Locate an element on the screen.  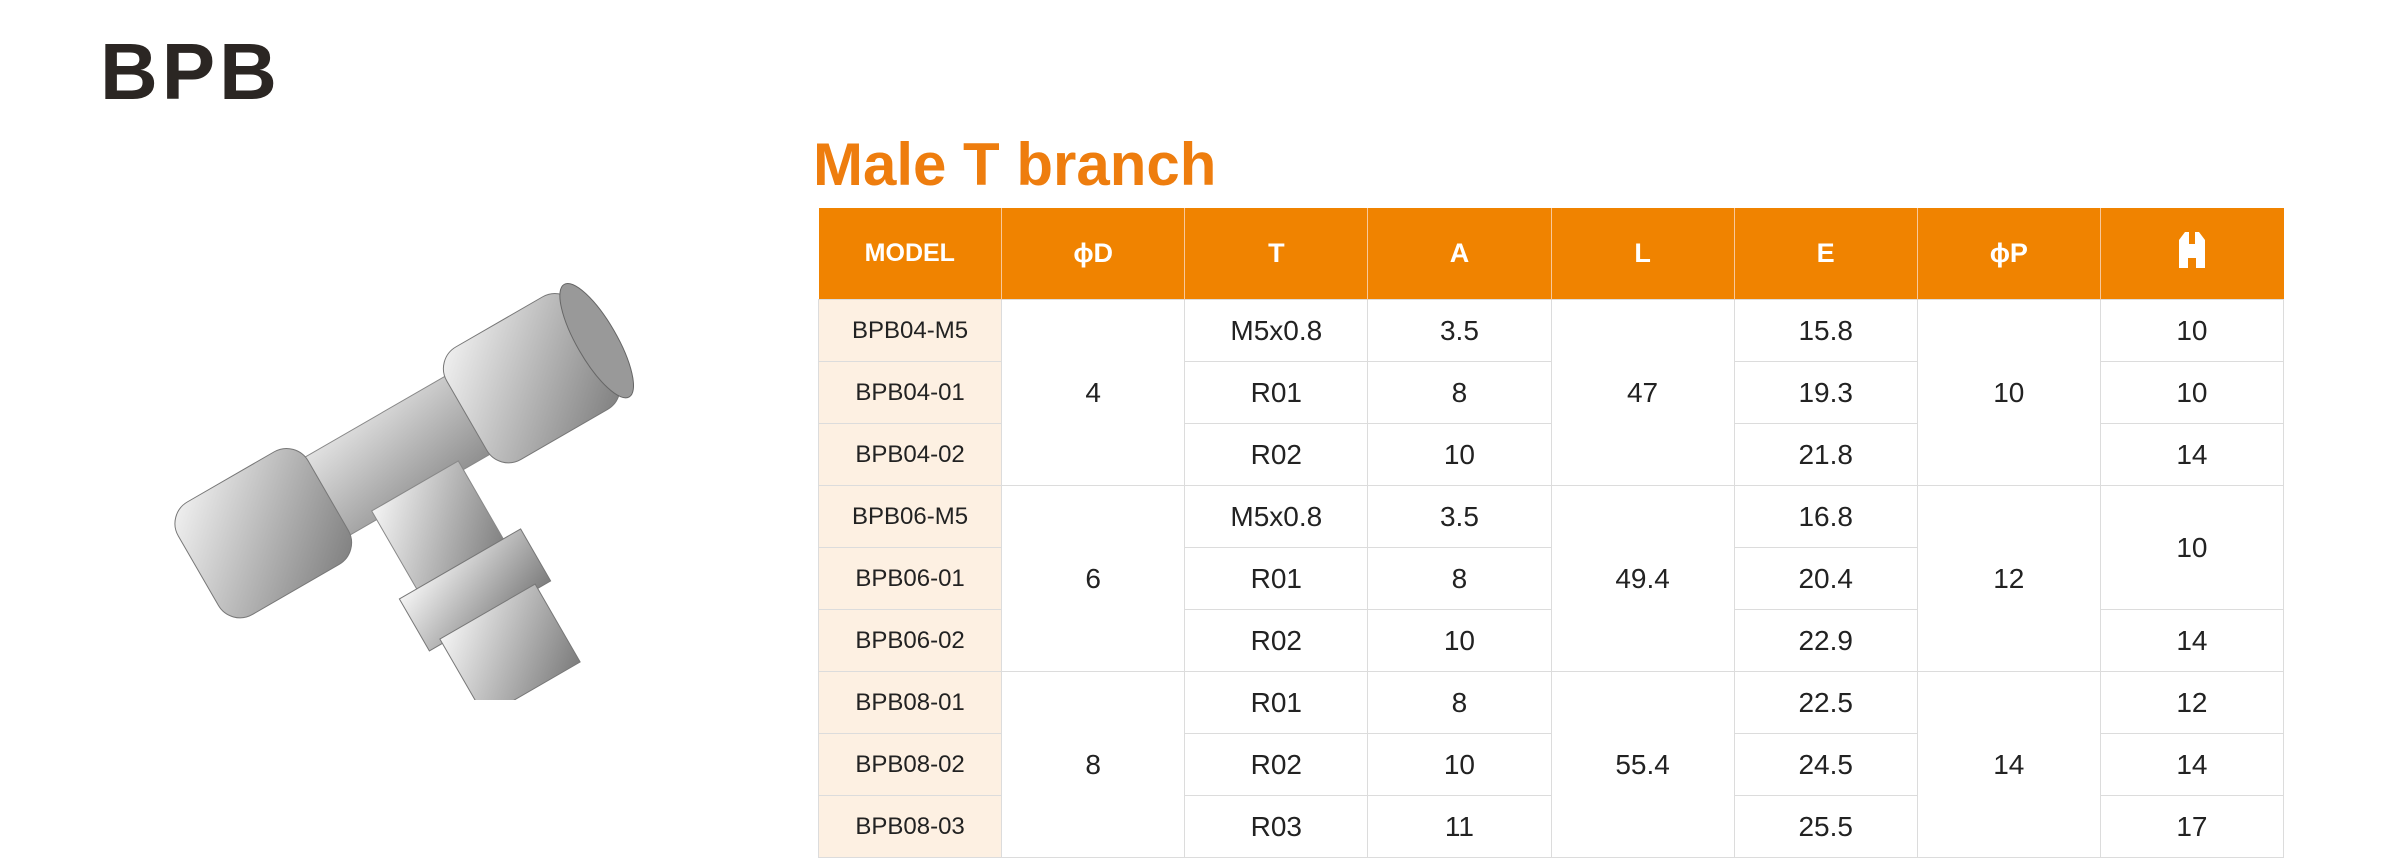
cell: 4 is located at coordinates (1093, 392).